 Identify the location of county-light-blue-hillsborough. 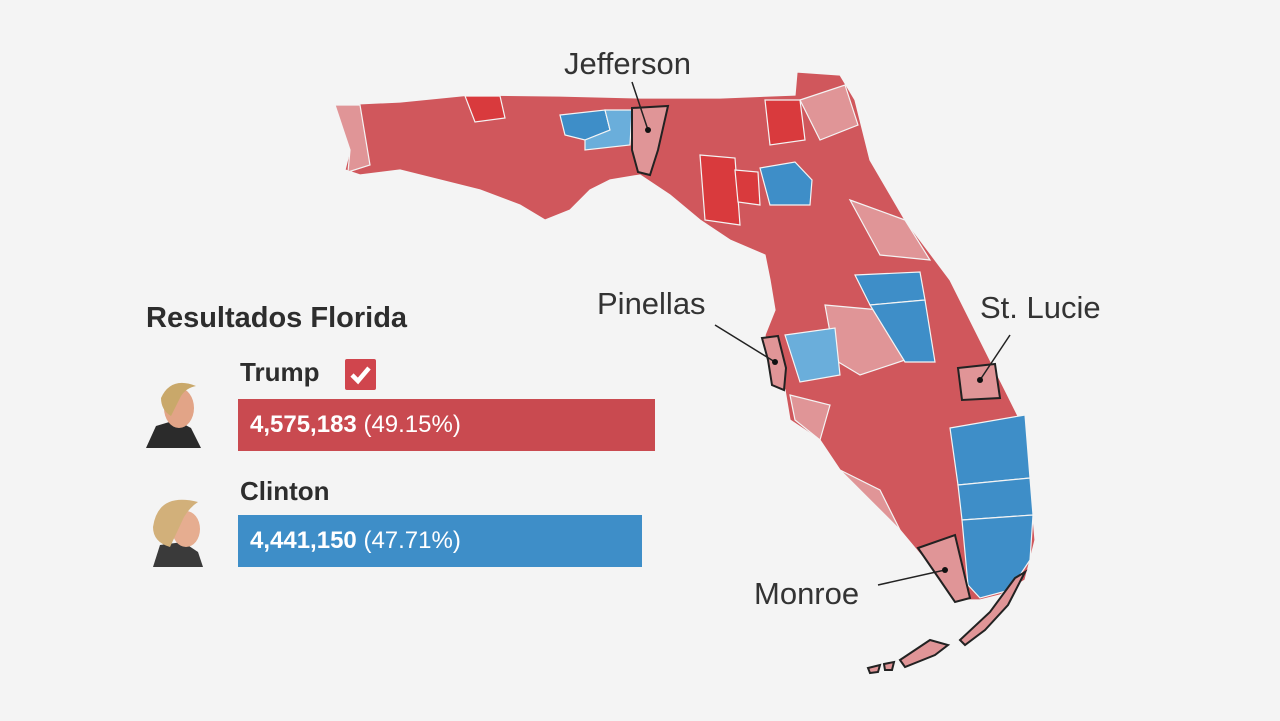
(812, 355).